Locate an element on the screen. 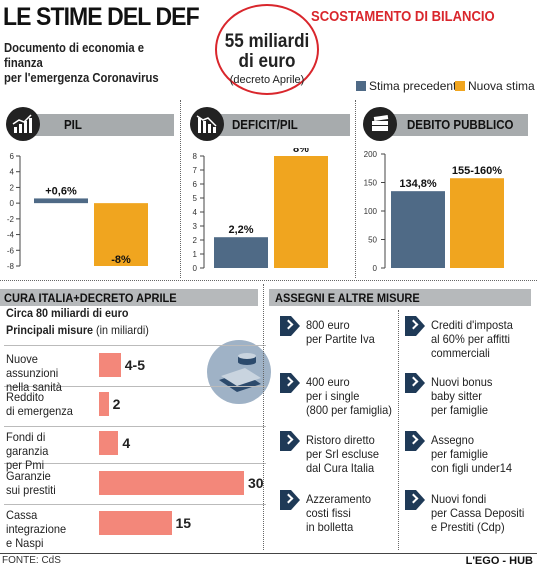  measure-label: Reddito di emergenza is located at coordinates (48, 404).